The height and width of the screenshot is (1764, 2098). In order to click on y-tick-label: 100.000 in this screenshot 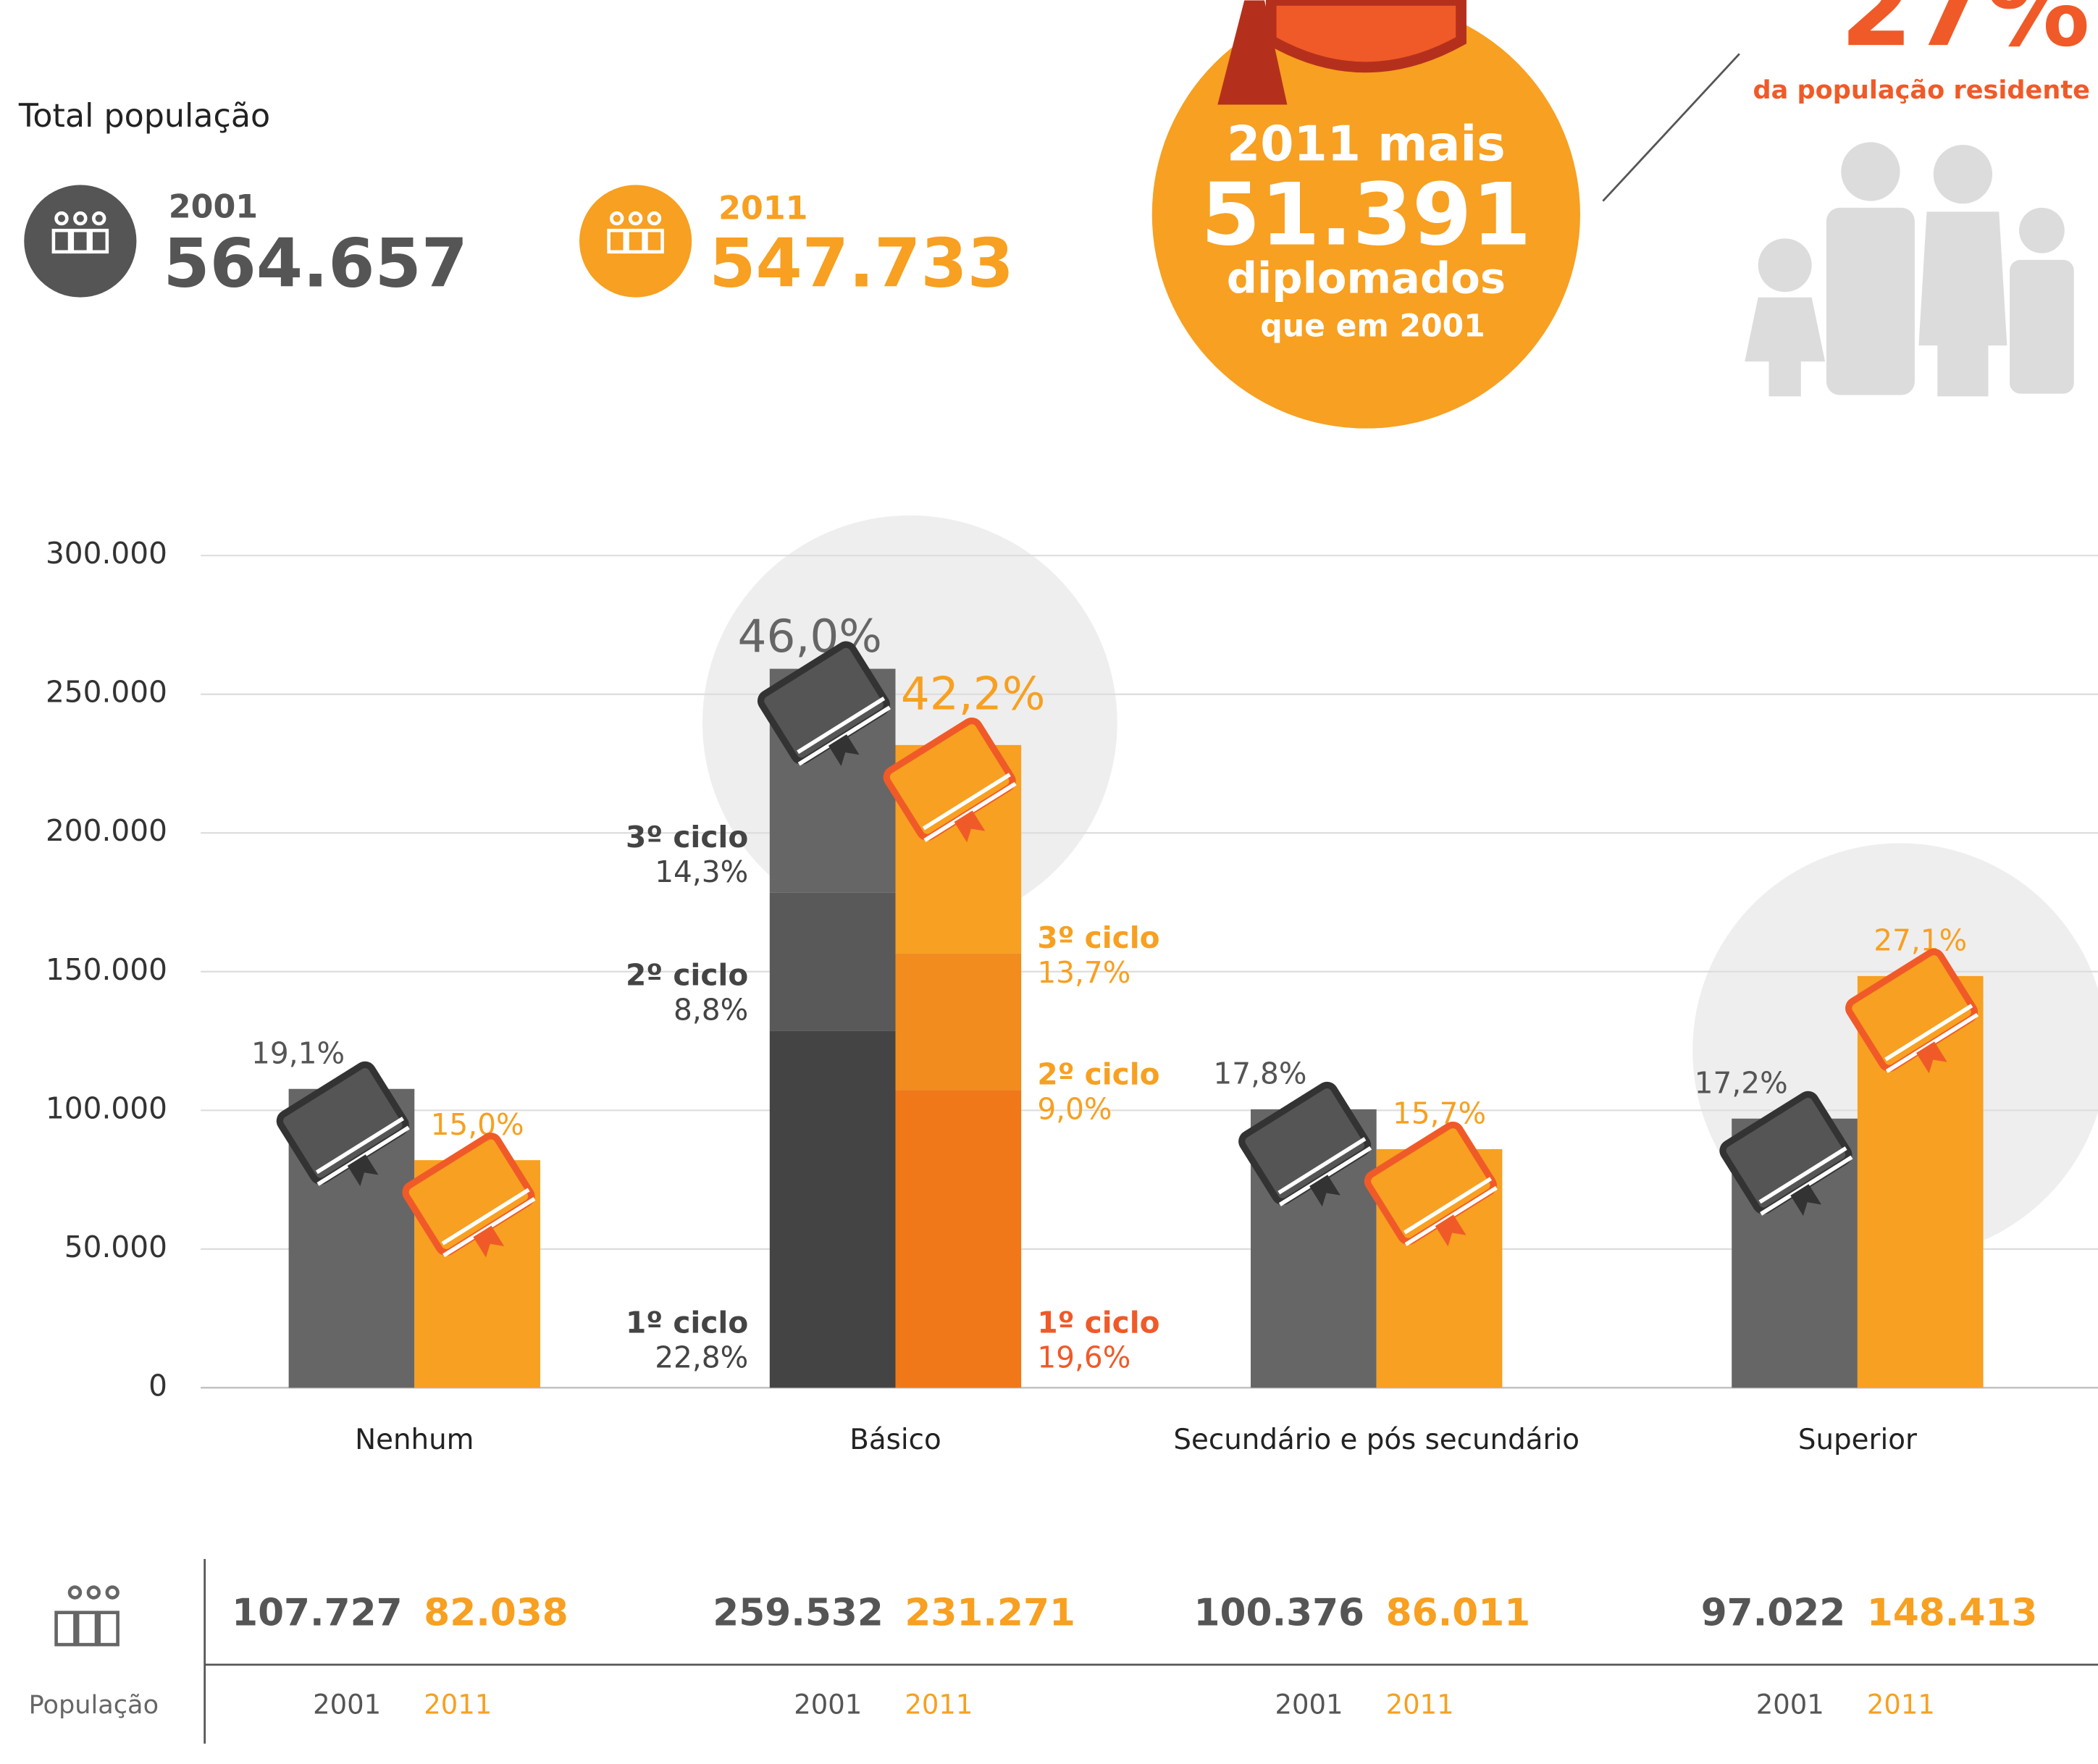, I will do `click(107, 1108)`.